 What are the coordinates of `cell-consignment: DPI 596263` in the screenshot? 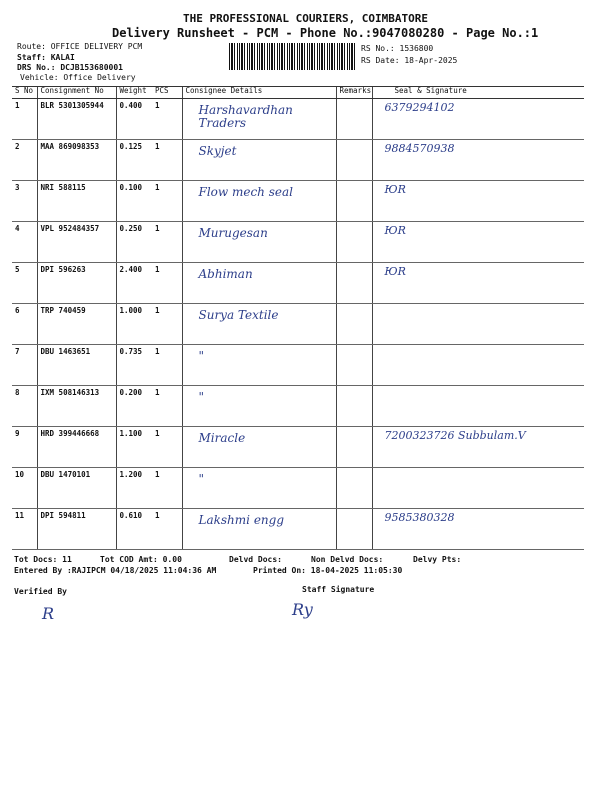 It's located at (76, 283).